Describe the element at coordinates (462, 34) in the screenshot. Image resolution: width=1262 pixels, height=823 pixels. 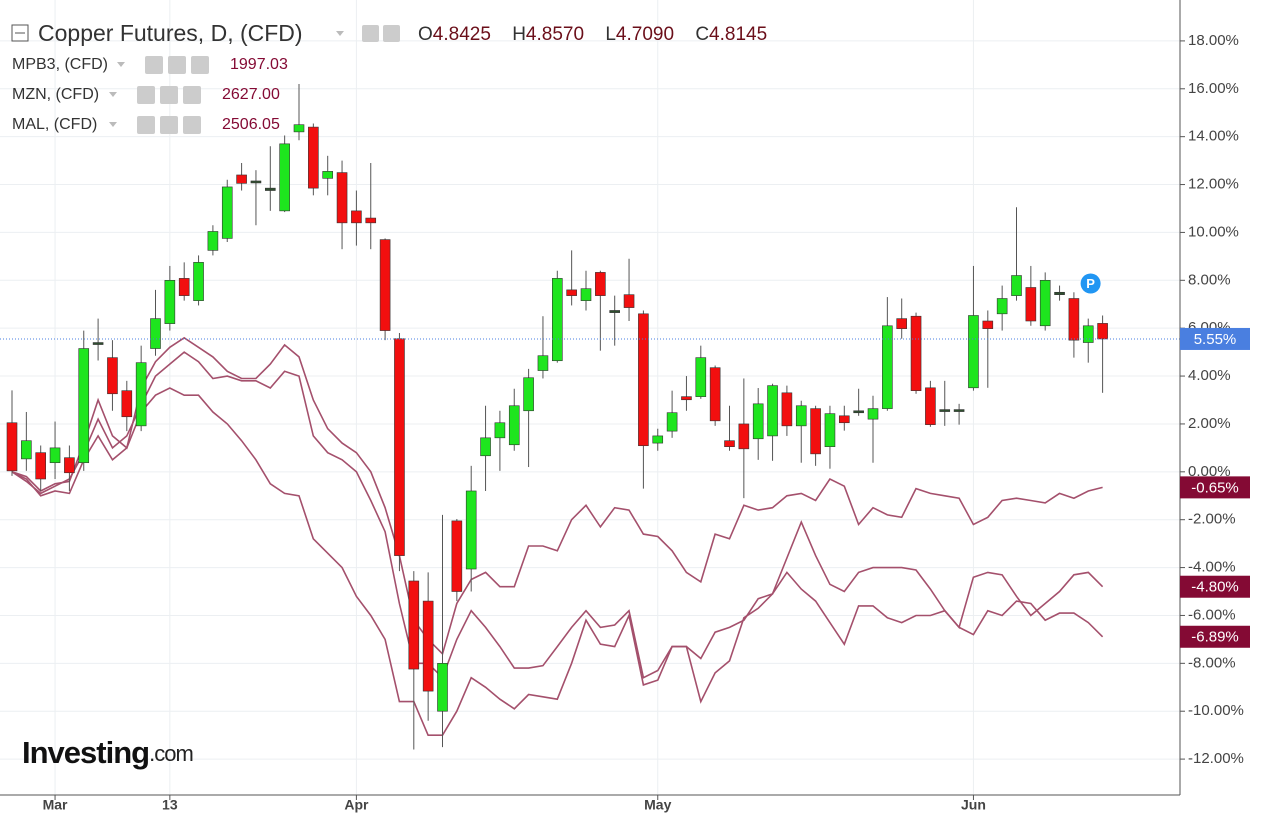
I see `ohlc-value: 4.8425` at that location.